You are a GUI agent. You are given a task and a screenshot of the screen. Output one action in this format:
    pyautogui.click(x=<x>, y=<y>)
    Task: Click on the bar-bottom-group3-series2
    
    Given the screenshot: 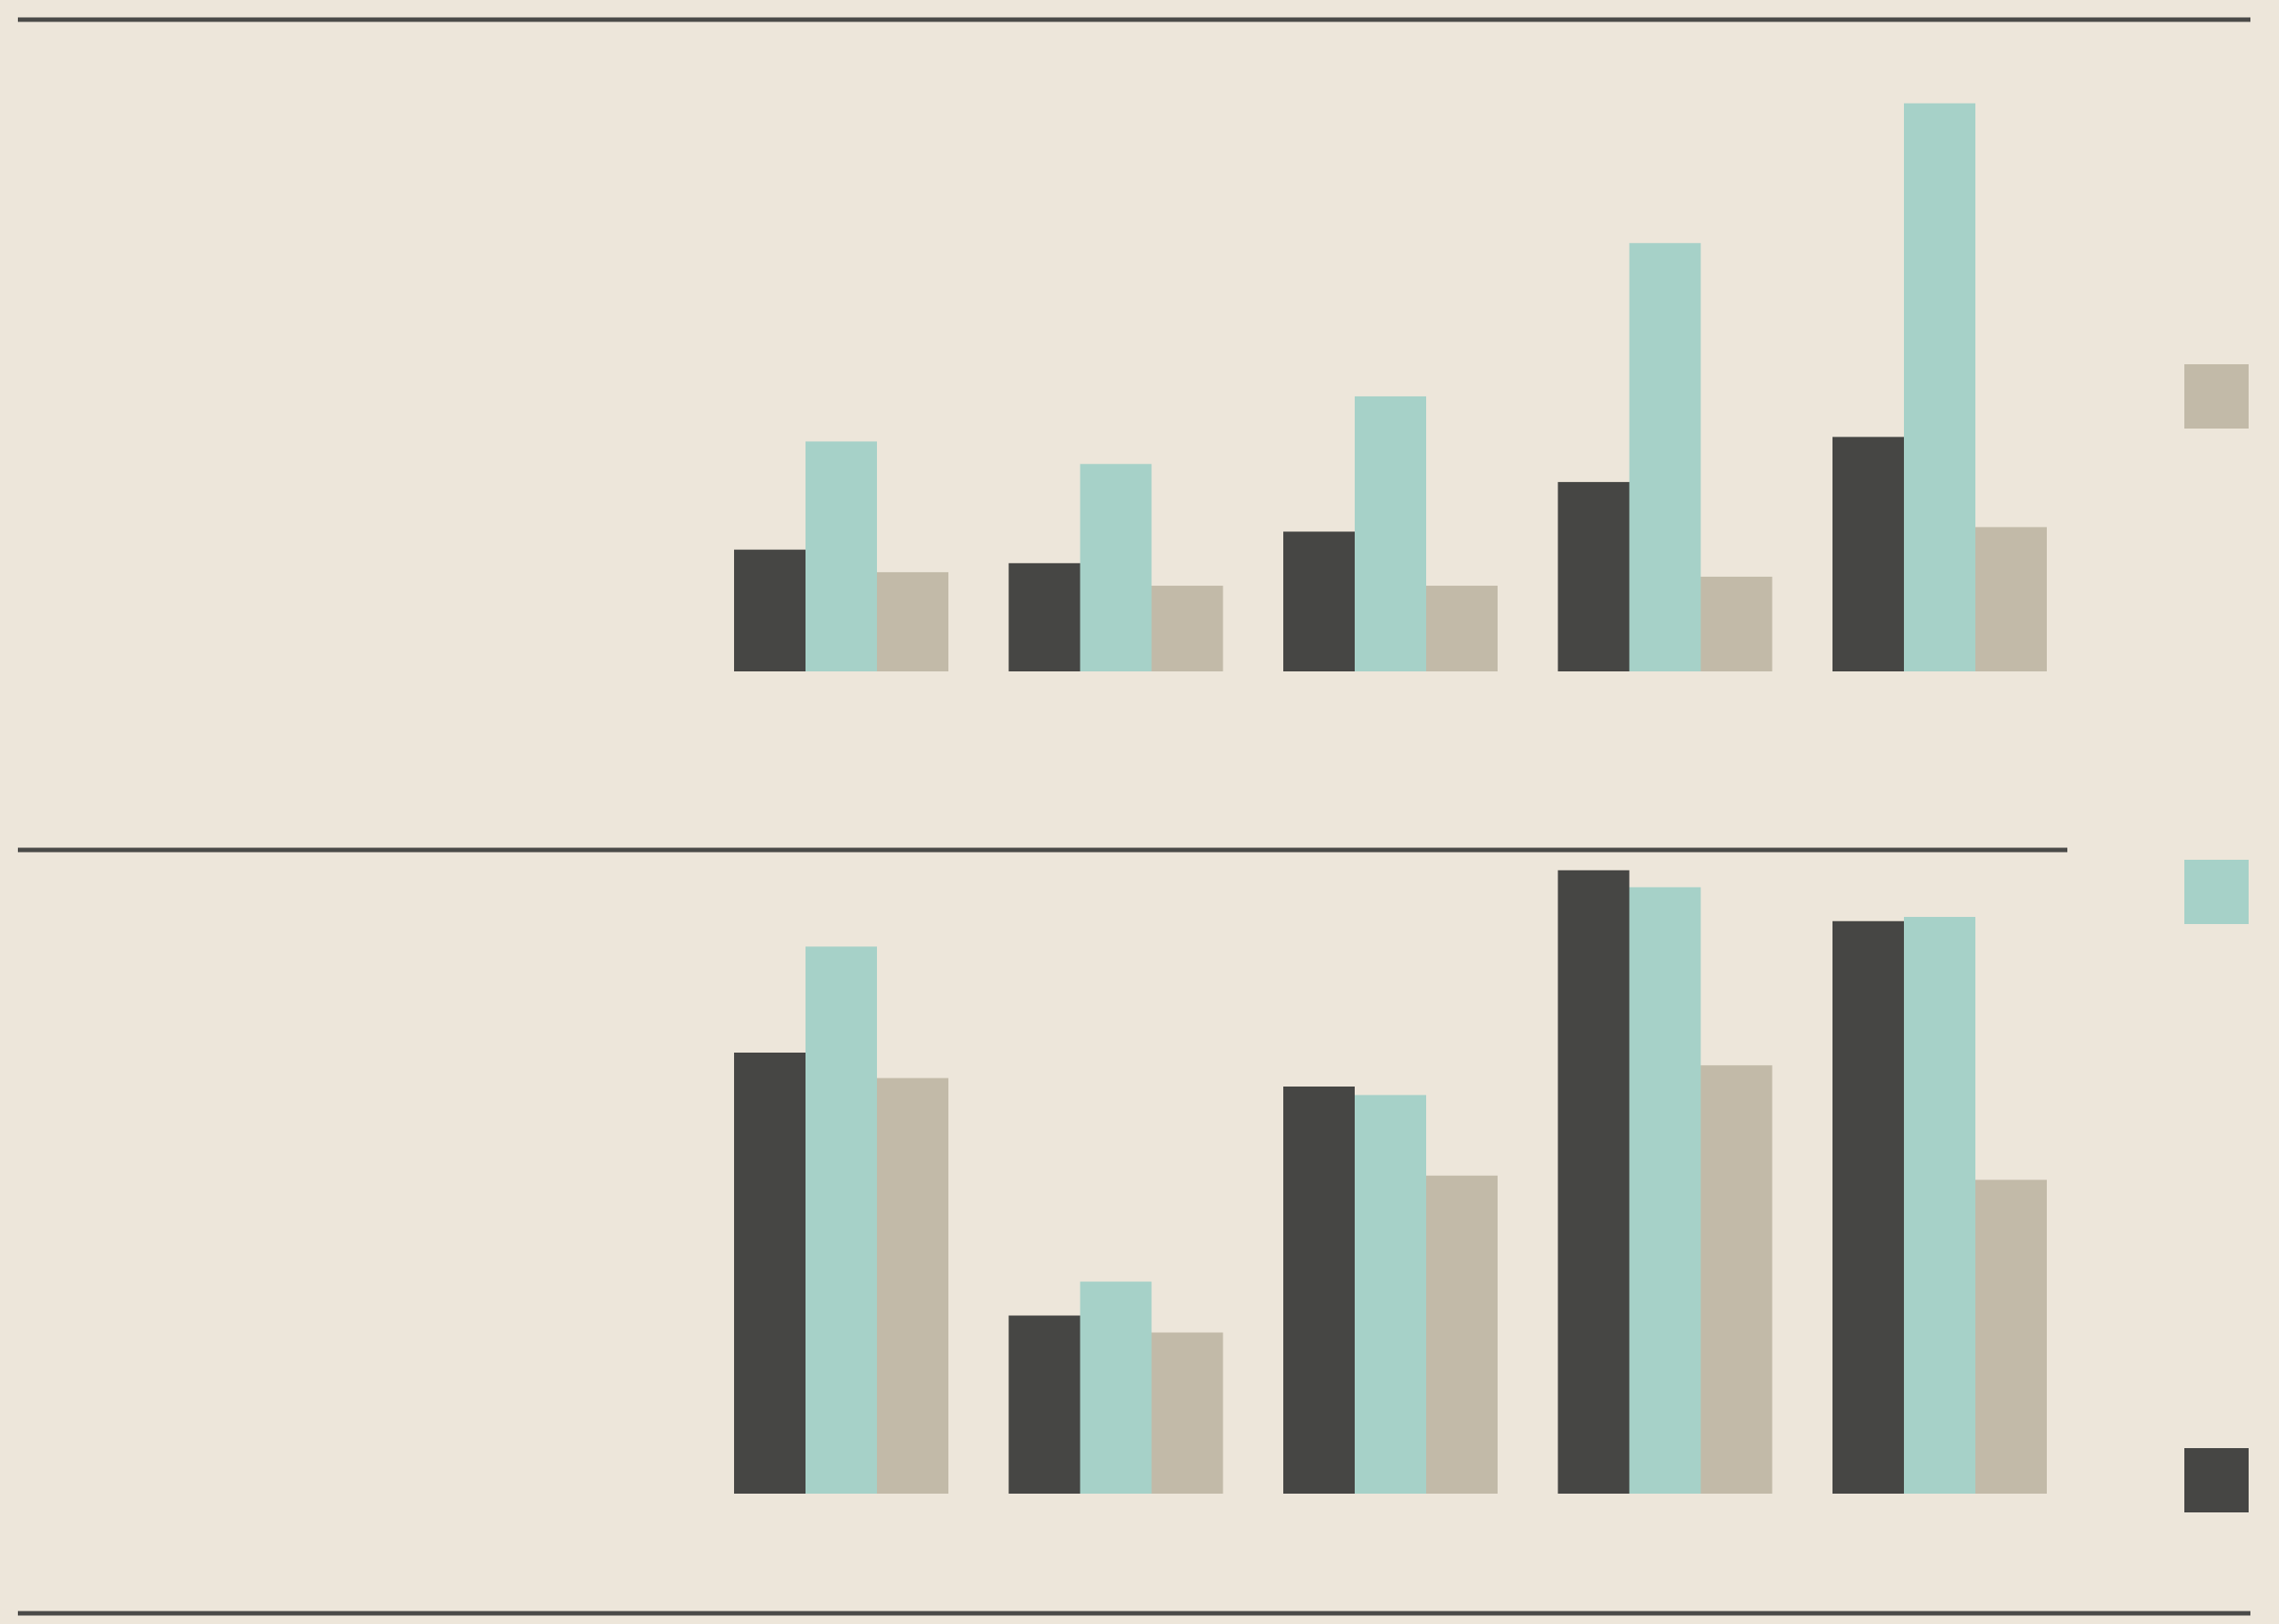 What is the action you would take?
    pyautogui.click(x=1390, y=1294)
    